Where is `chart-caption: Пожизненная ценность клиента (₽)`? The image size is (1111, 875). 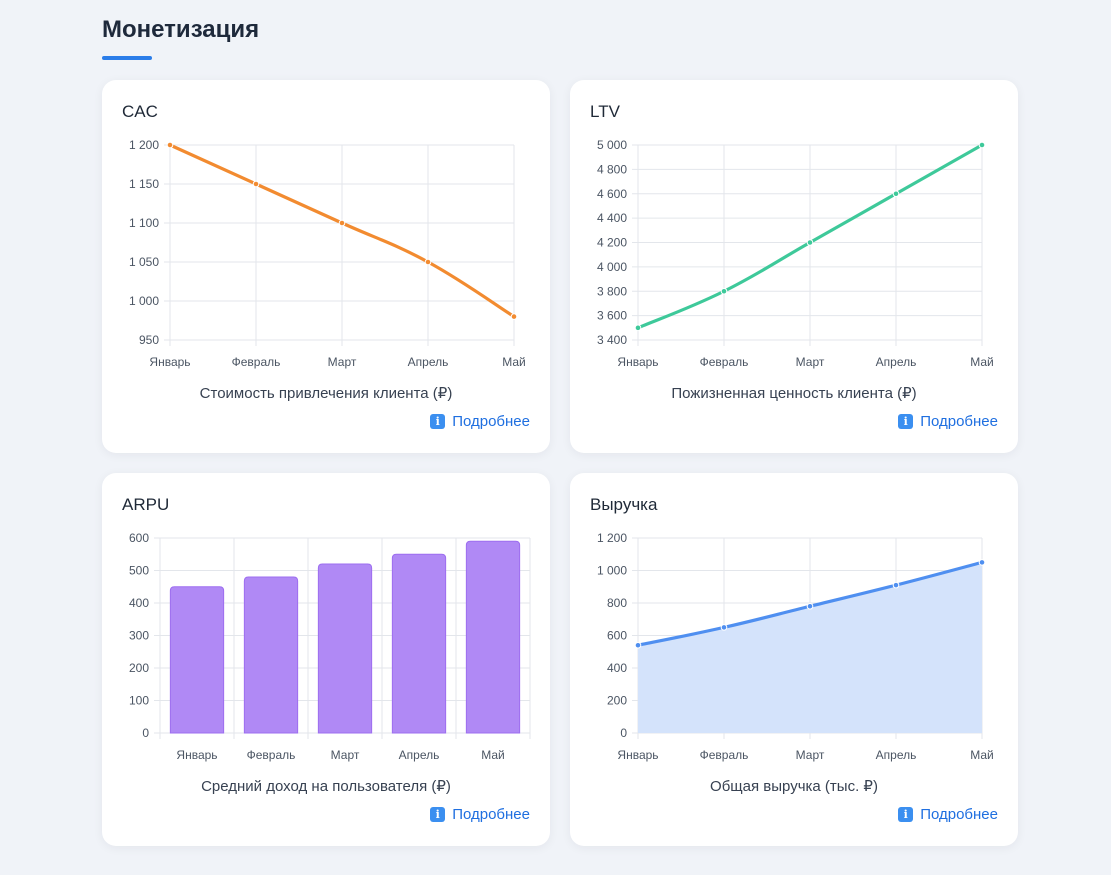 chart-caption: Пожизненная ценность клиента (₽) is located at coordinates (794, 393).